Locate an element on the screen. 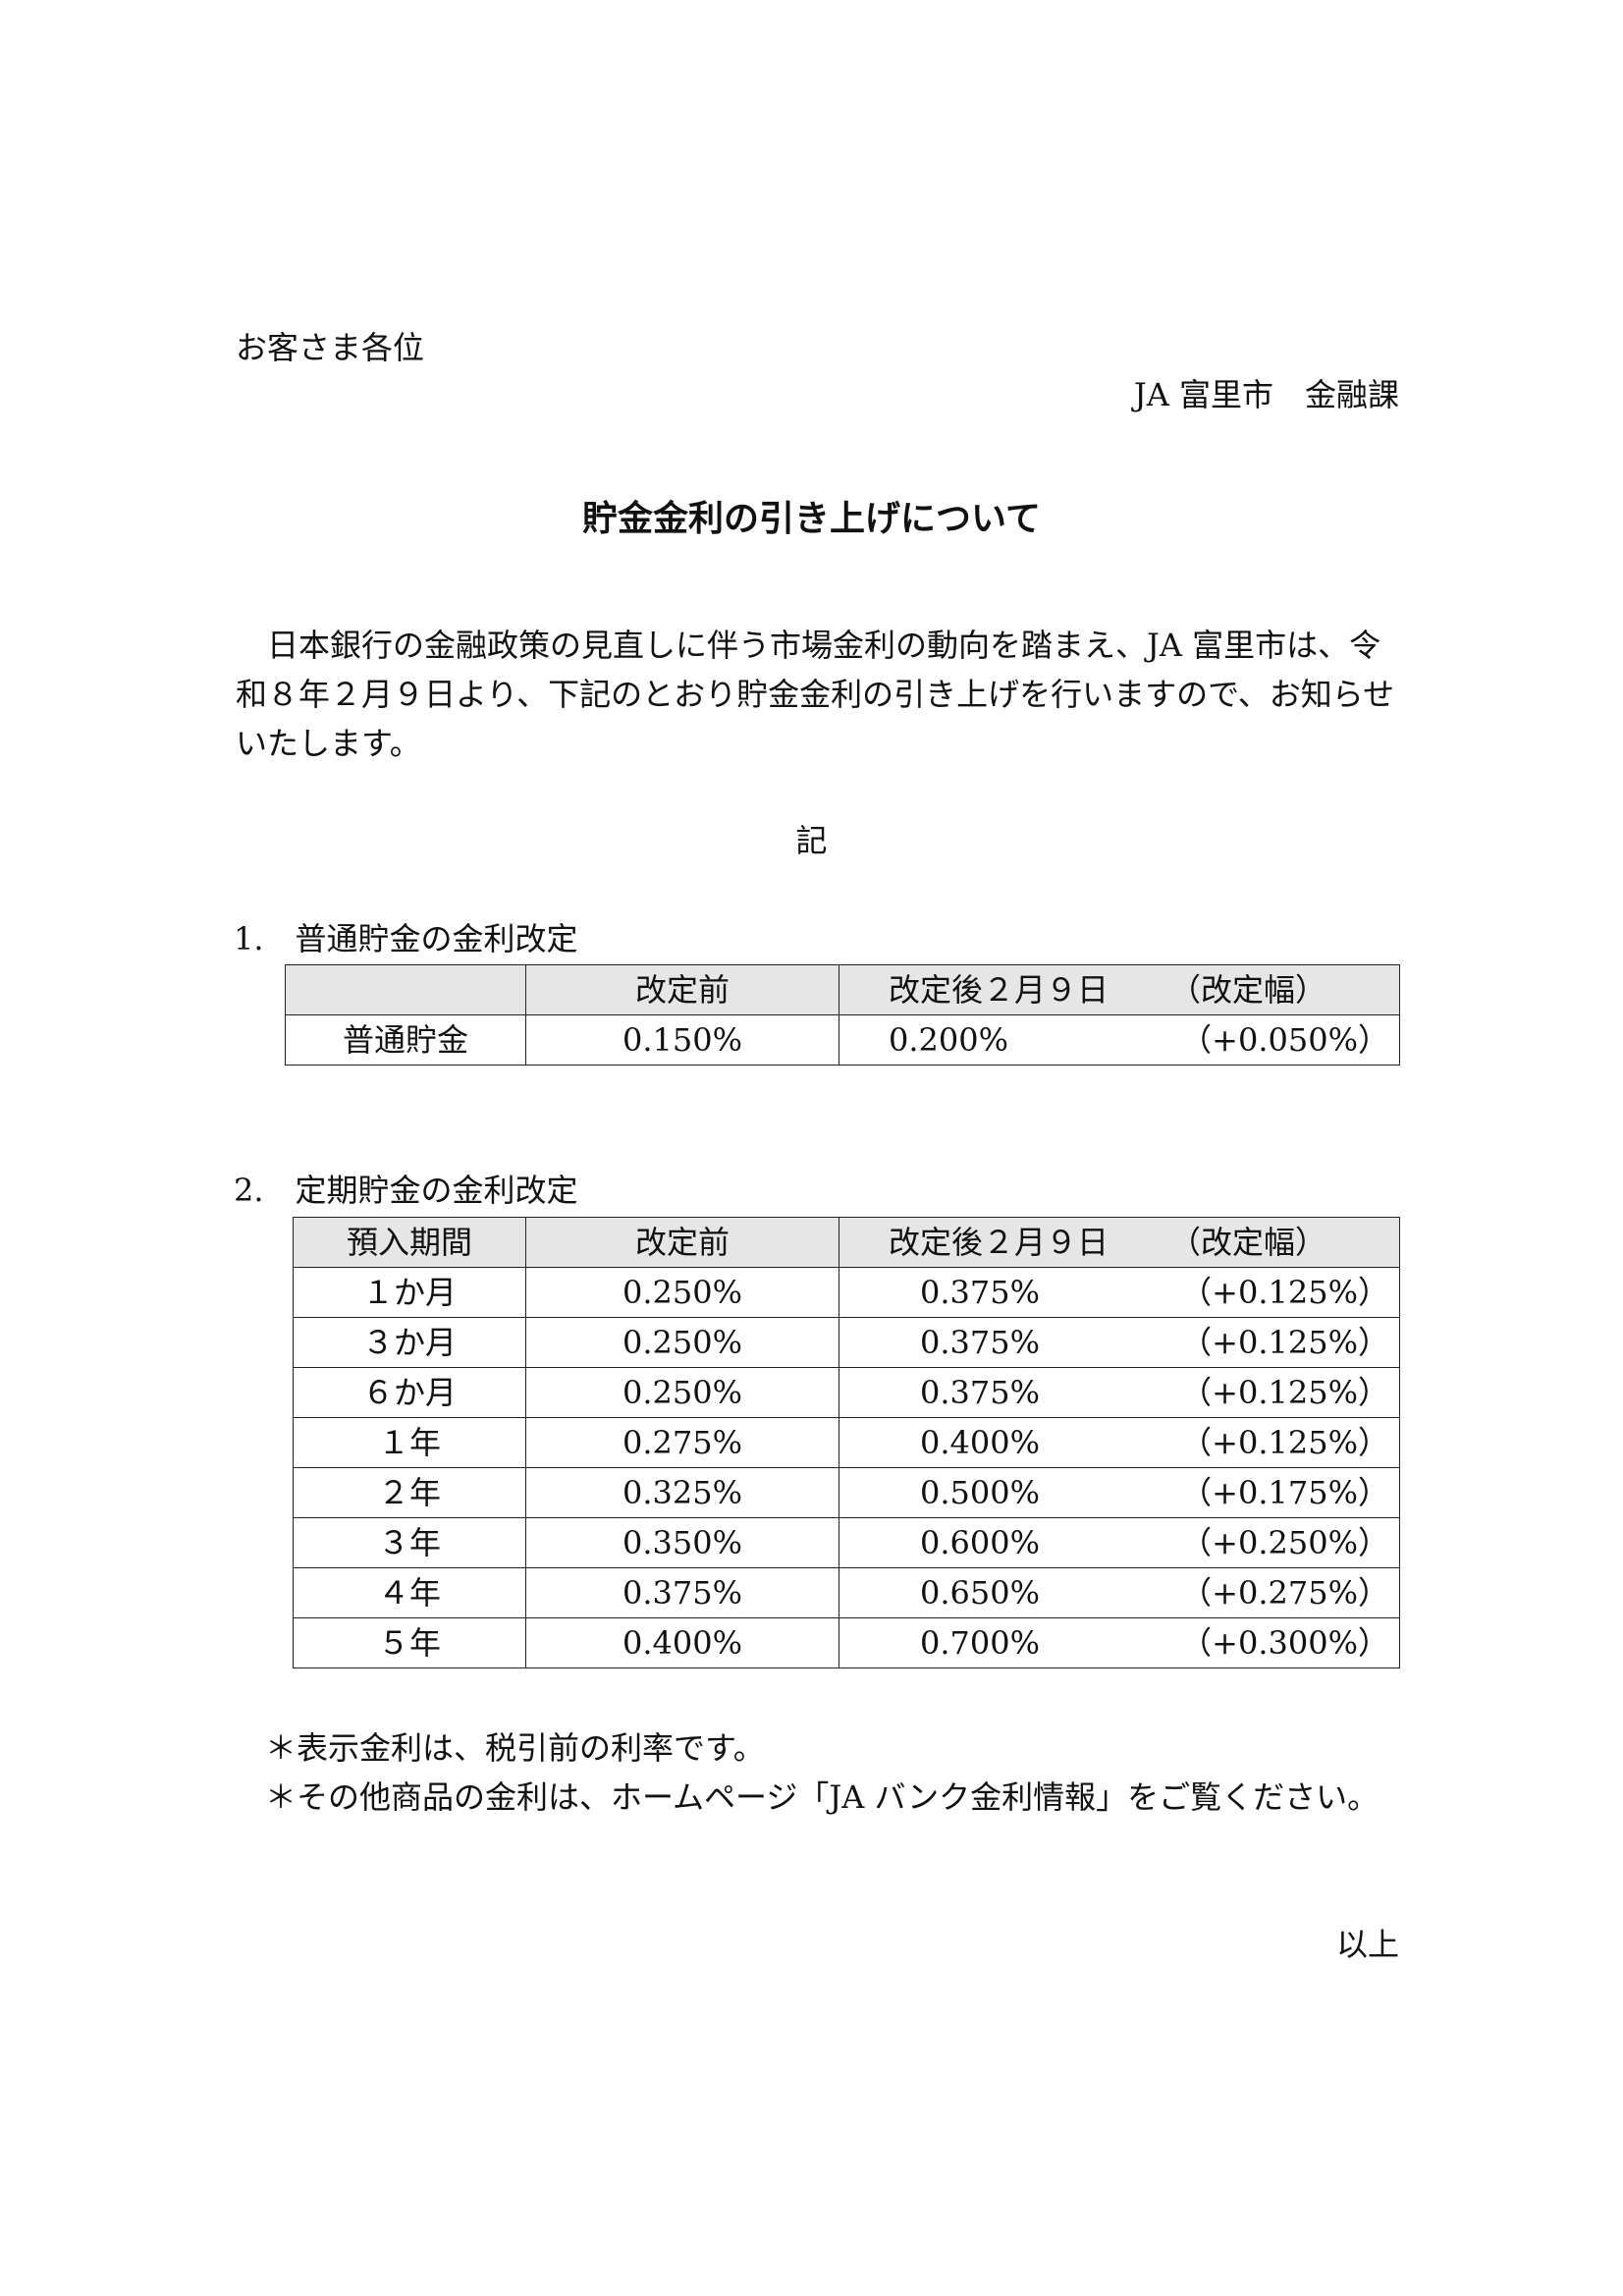  section1-heading: 1. 普通貯金の金利改定 is located at coordinates (406, 938).